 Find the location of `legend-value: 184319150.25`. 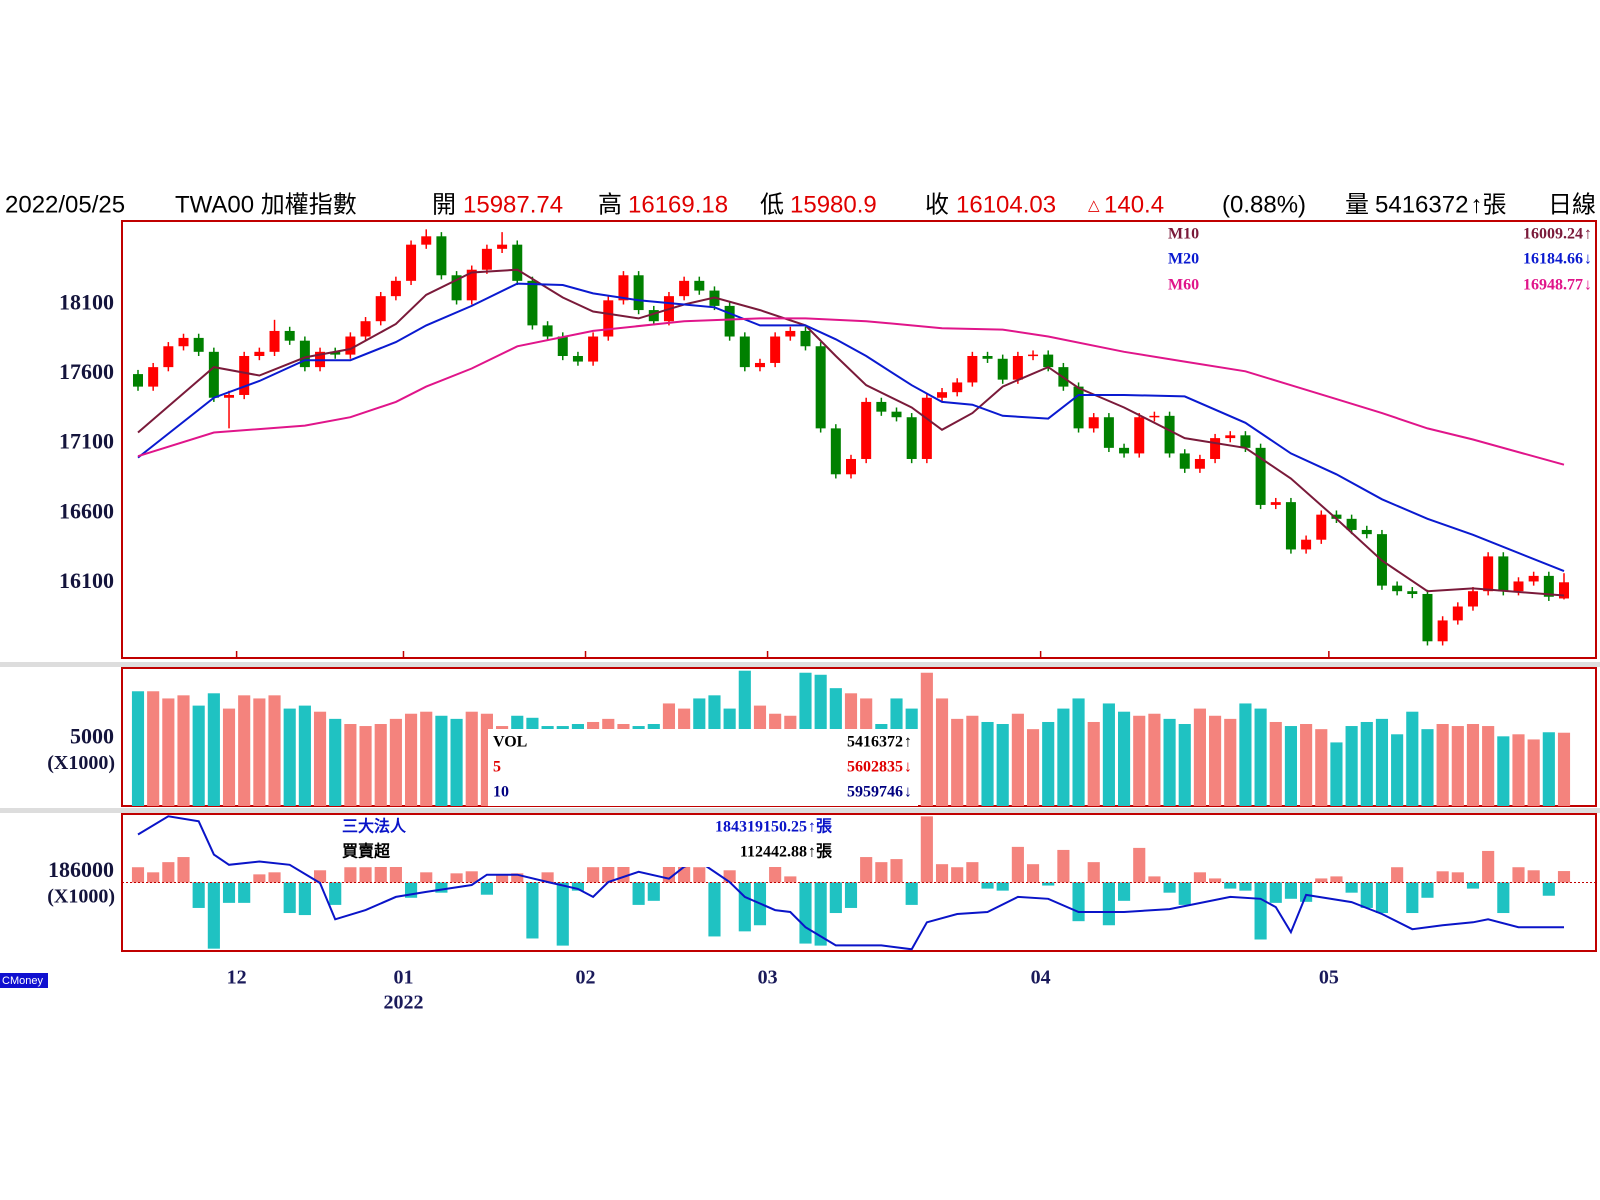

legend-value: 184319150.25 is located at coordinates (761, 827).